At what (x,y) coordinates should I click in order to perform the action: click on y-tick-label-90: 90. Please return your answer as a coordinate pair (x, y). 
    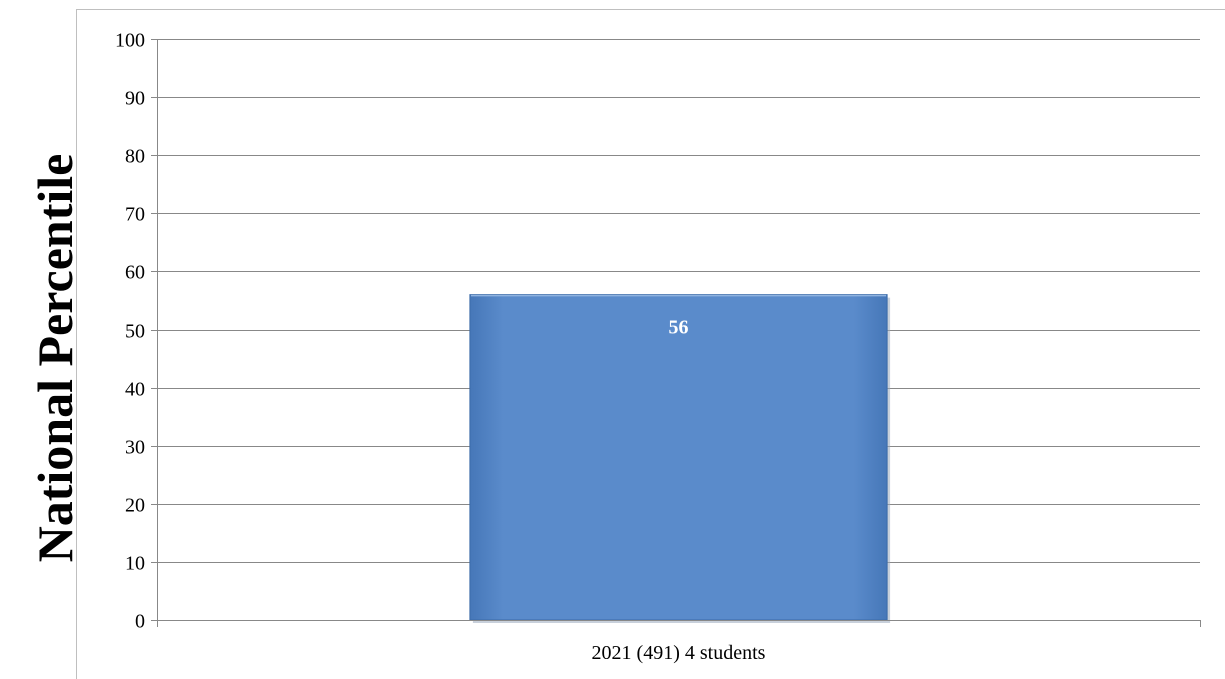
    Looking at the image, I should click on (135, 99).